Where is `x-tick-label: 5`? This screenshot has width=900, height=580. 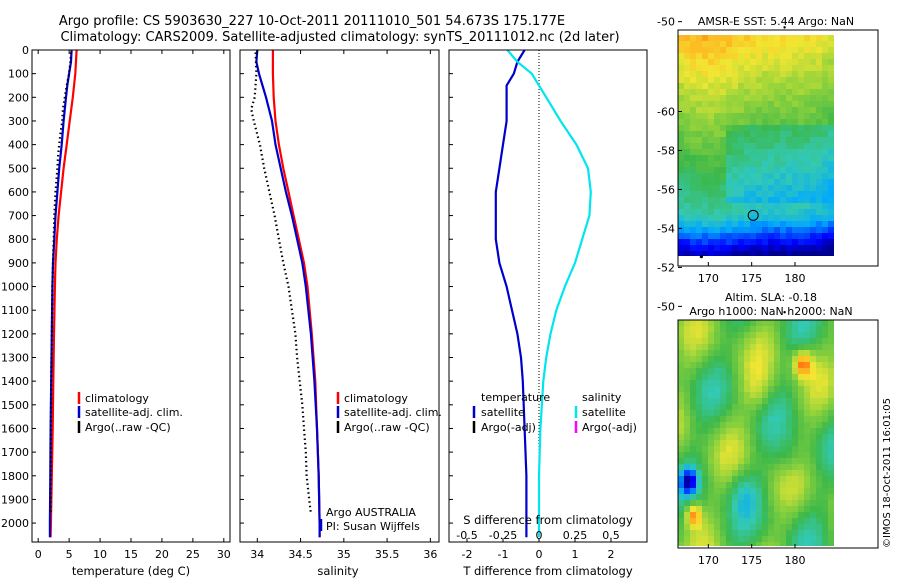 x-tick-label: 5 is located at coordinates (69, 554).